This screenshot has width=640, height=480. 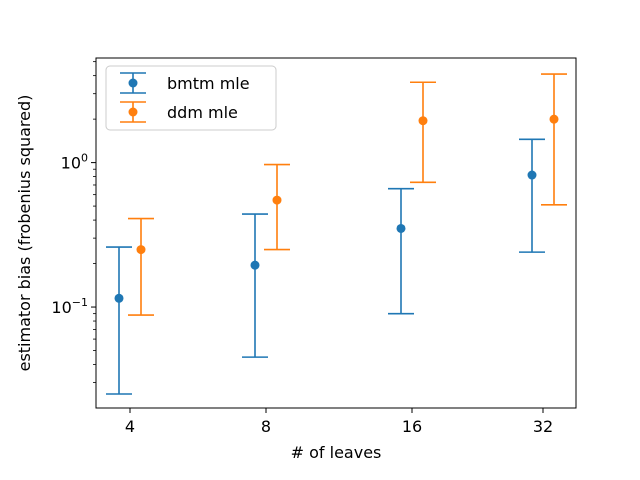 What do you see at coordinates (24, 233) in the screenshot?
I see `y-axis-label: estimator bias (frobenius squared)` at bounding box center [24, 233].